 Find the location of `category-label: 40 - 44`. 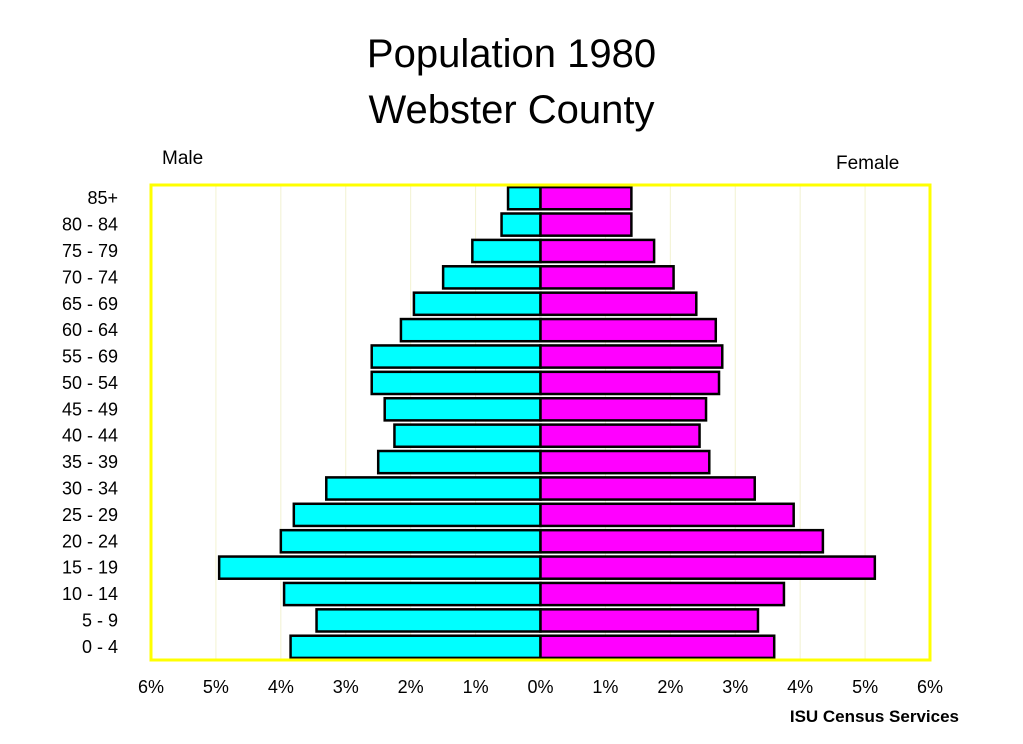

category-label: 40 - 44 is located at coordinates (90, 436).